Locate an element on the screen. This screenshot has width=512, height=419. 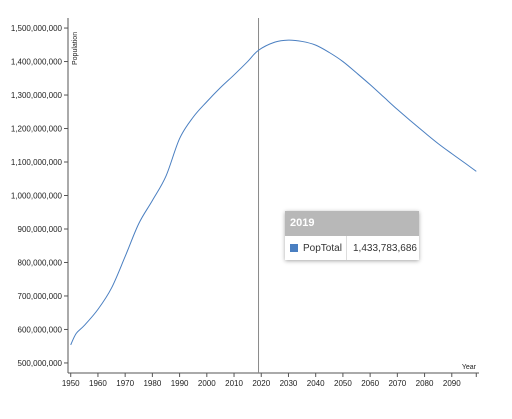
x-tick-label: 2080 is located at coordinates (425, 383).